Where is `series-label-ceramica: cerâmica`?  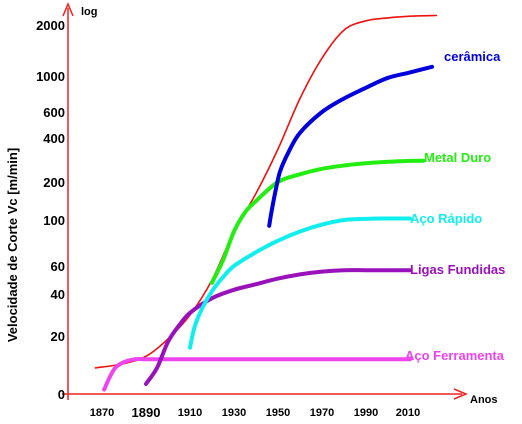 series-label-ceramica: cerâmica is located at coordinates (472, 56).